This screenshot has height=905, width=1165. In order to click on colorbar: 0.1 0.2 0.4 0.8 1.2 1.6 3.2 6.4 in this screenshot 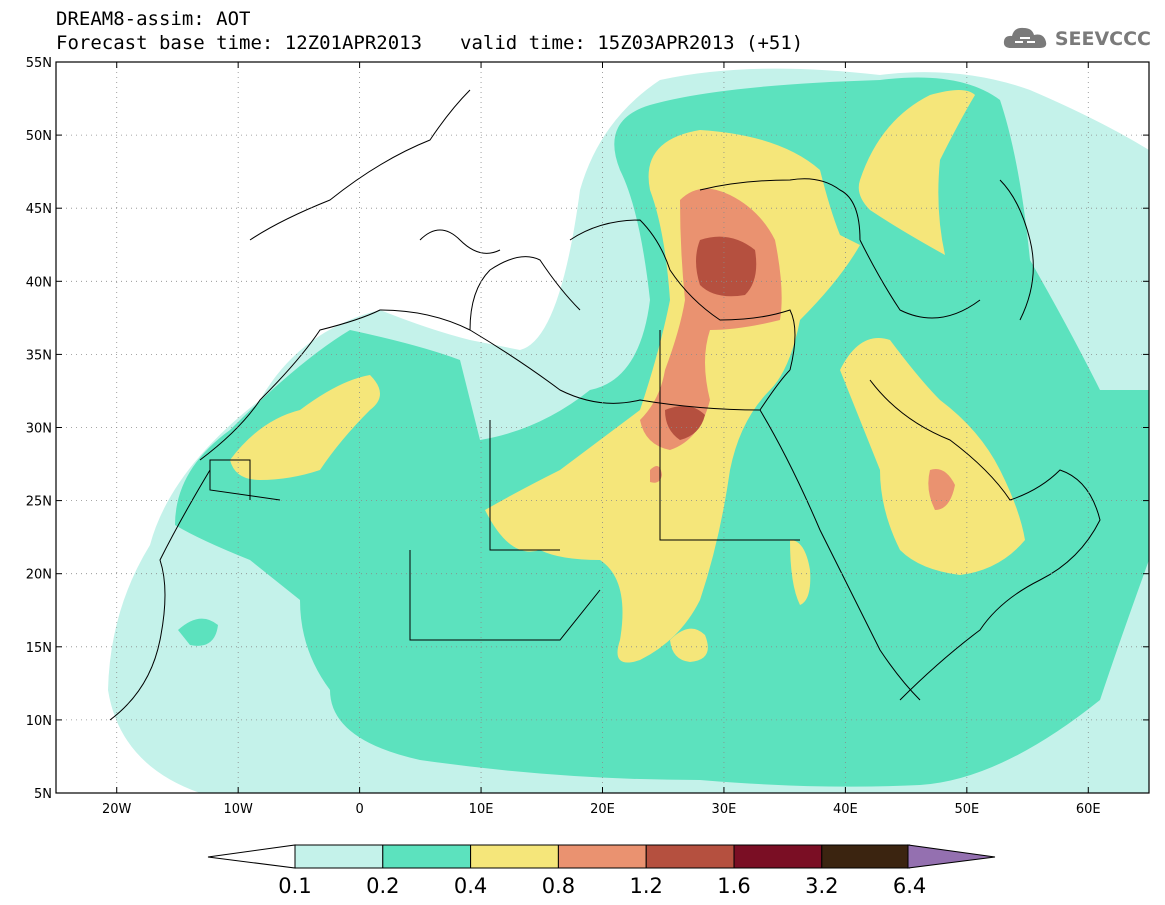, I will do `click(601, 871)`.